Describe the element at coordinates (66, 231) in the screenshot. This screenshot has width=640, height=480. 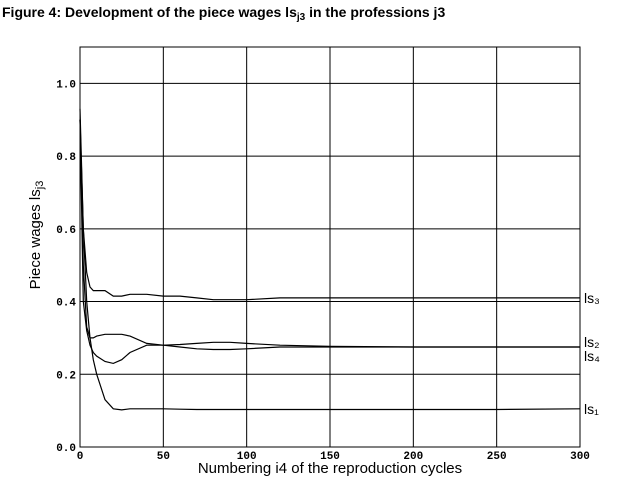
I see `y-tick-label: 0.6` at that location.